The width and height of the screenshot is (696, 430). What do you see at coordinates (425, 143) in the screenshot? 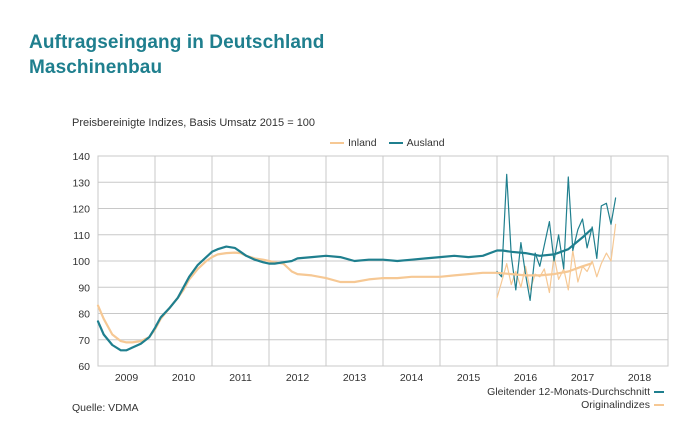
I see `legend-label-ausland: Ausland` at bounding box center [425, 143].